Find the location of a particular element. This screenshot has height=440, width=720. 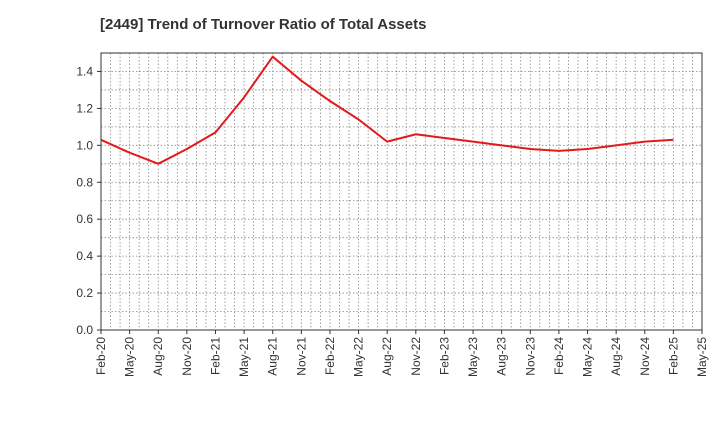

y-tick-label: 1.4 is located at coordinates (84, 71).